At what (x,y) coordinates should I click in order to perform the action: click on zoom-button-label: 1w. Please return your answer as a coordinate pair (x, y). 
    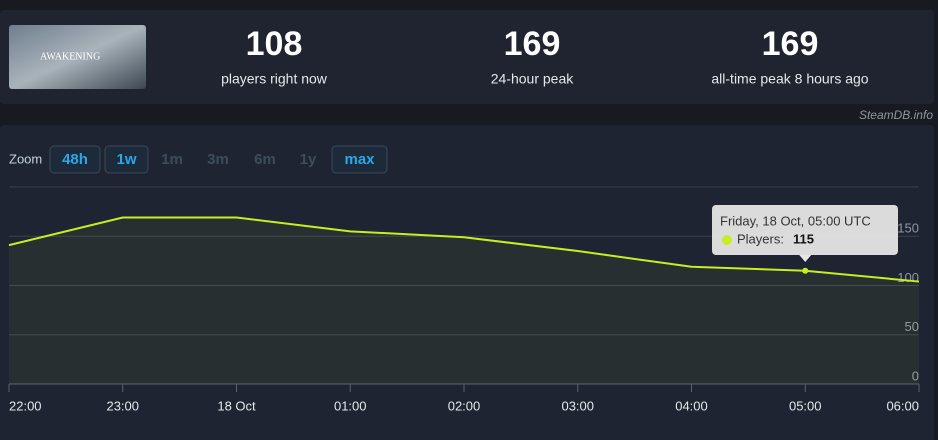
    Looking at the image, I should click on (126, 159).